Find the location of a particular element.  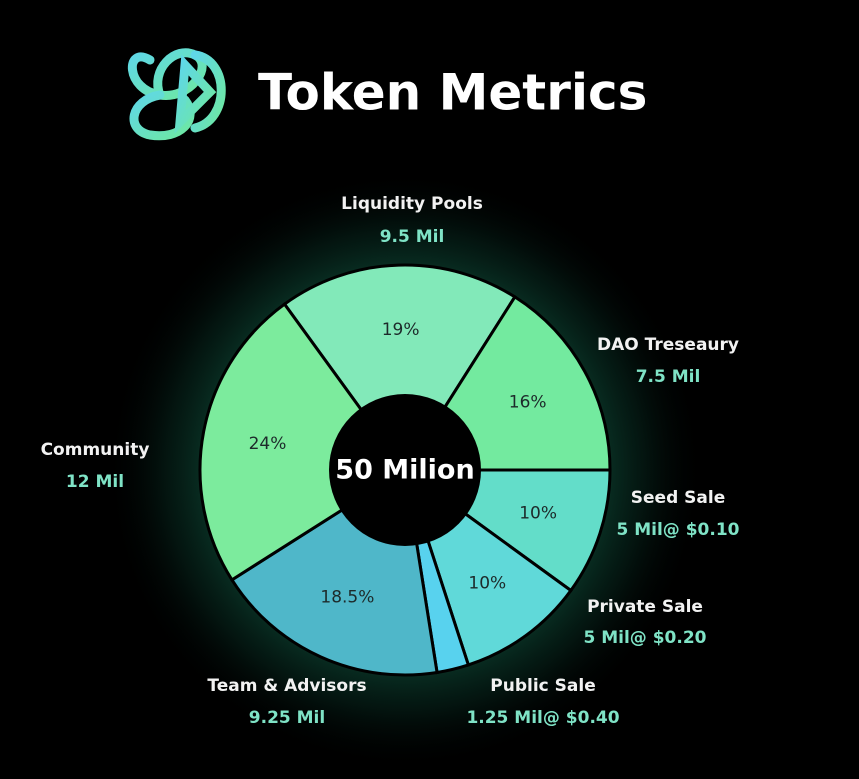

donut-hole is located at coordinates (405, 470).